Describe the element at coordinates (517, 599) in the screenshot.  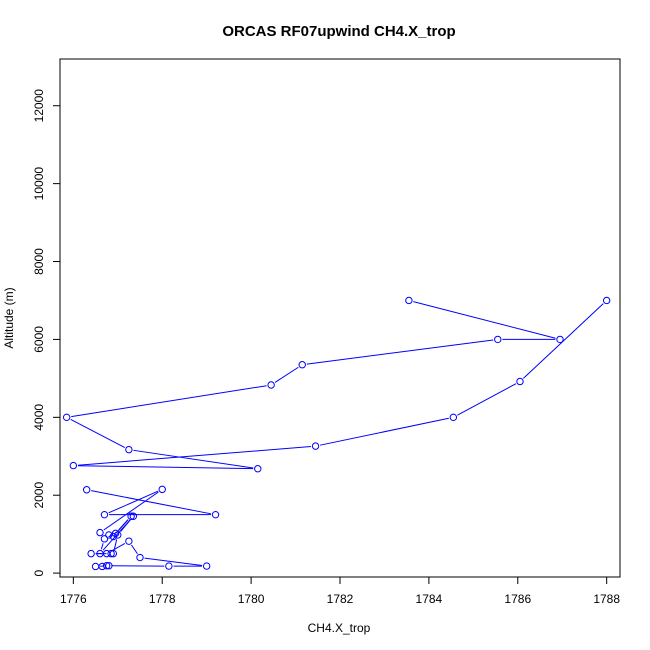
I see `x-tick-label: 1786` at that location.